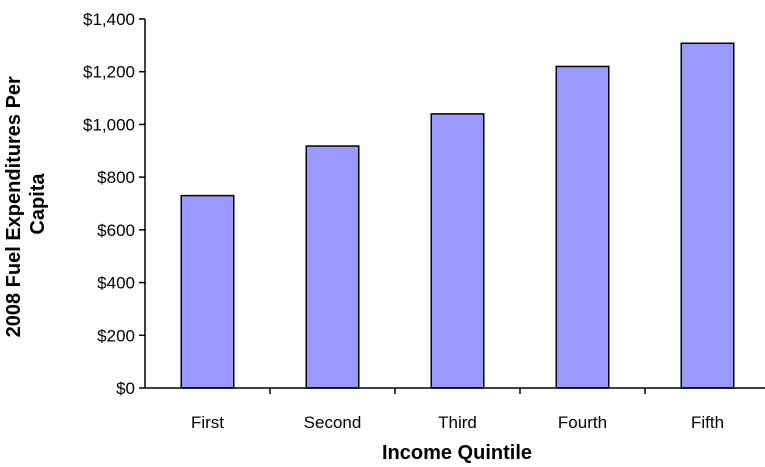  I want to click on x-tick-label-first: First, so click(207, 422).